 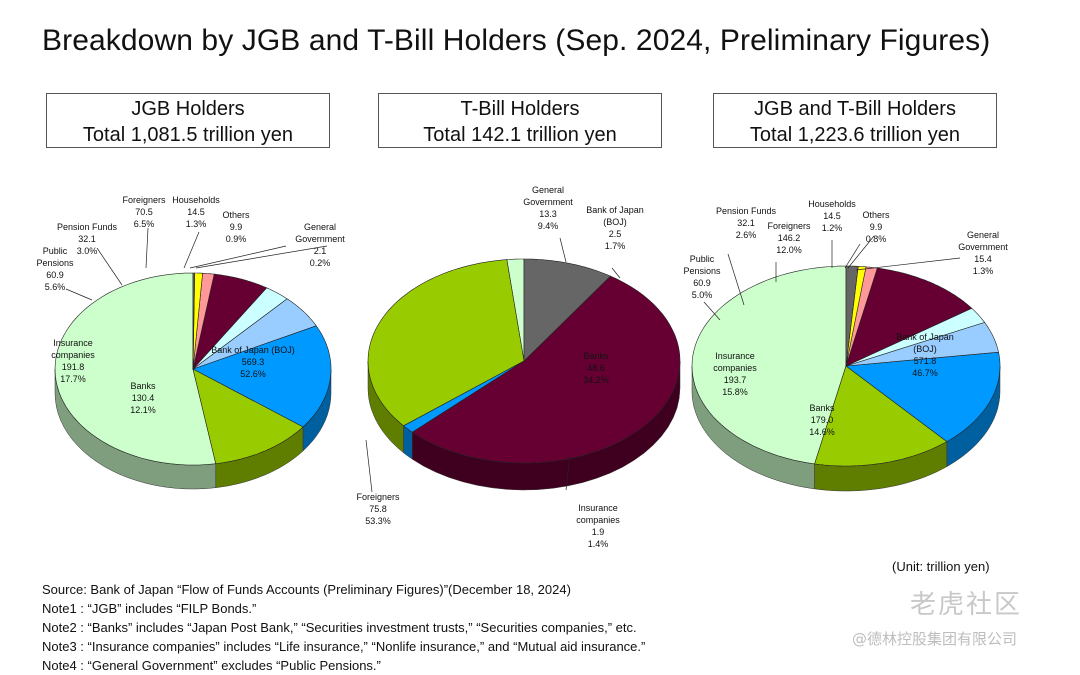 I want to click on slice-label-boj: Bank of Japan (BOJ) 571.8 46.7%, so click(x=925, y=355).